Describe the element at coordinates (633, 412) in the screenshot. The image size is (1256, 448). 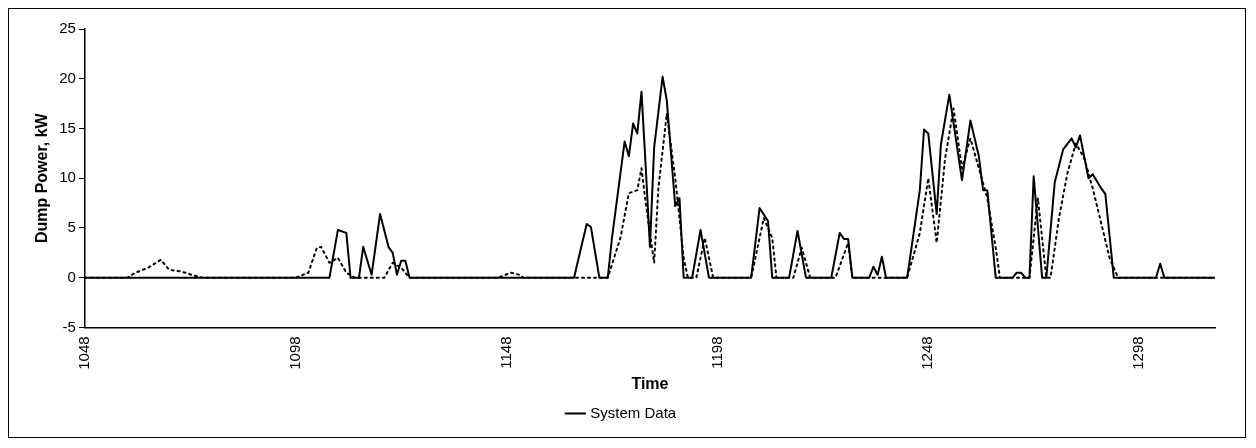
I see `legend-label: System Data` at that location.